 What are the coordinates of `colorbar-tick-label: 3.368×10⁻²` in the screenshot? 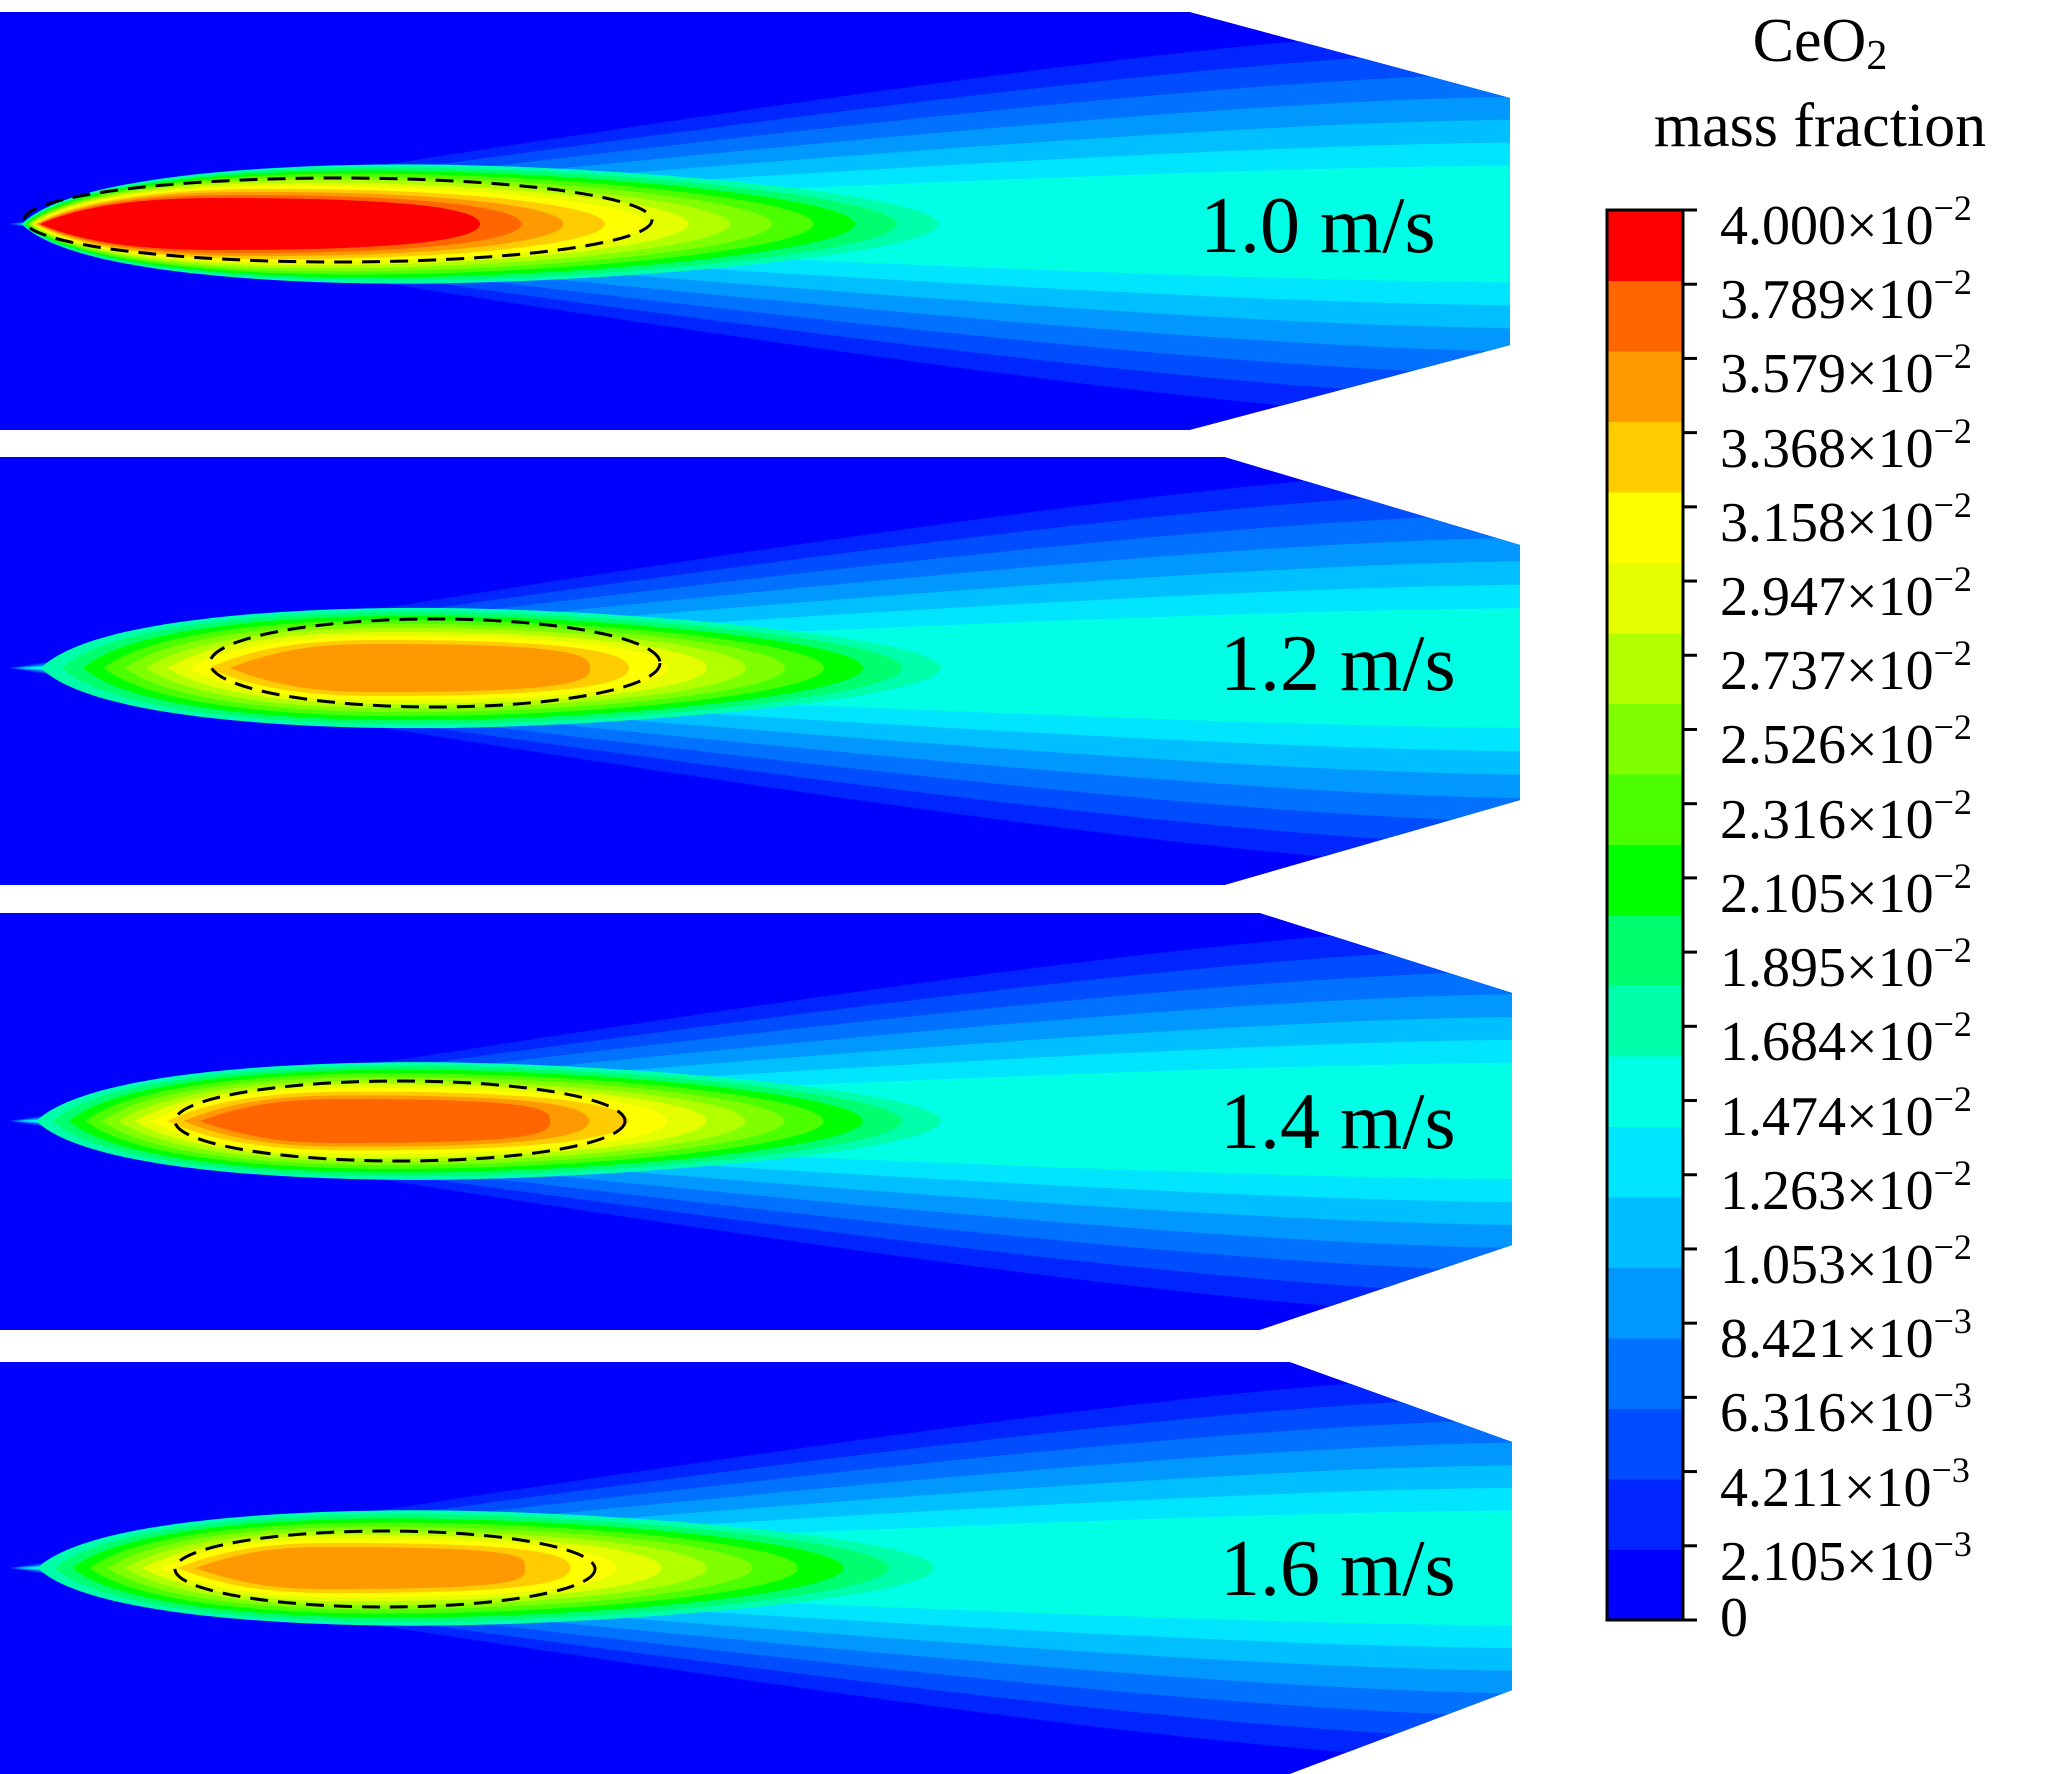 It's located at (1846, 440).